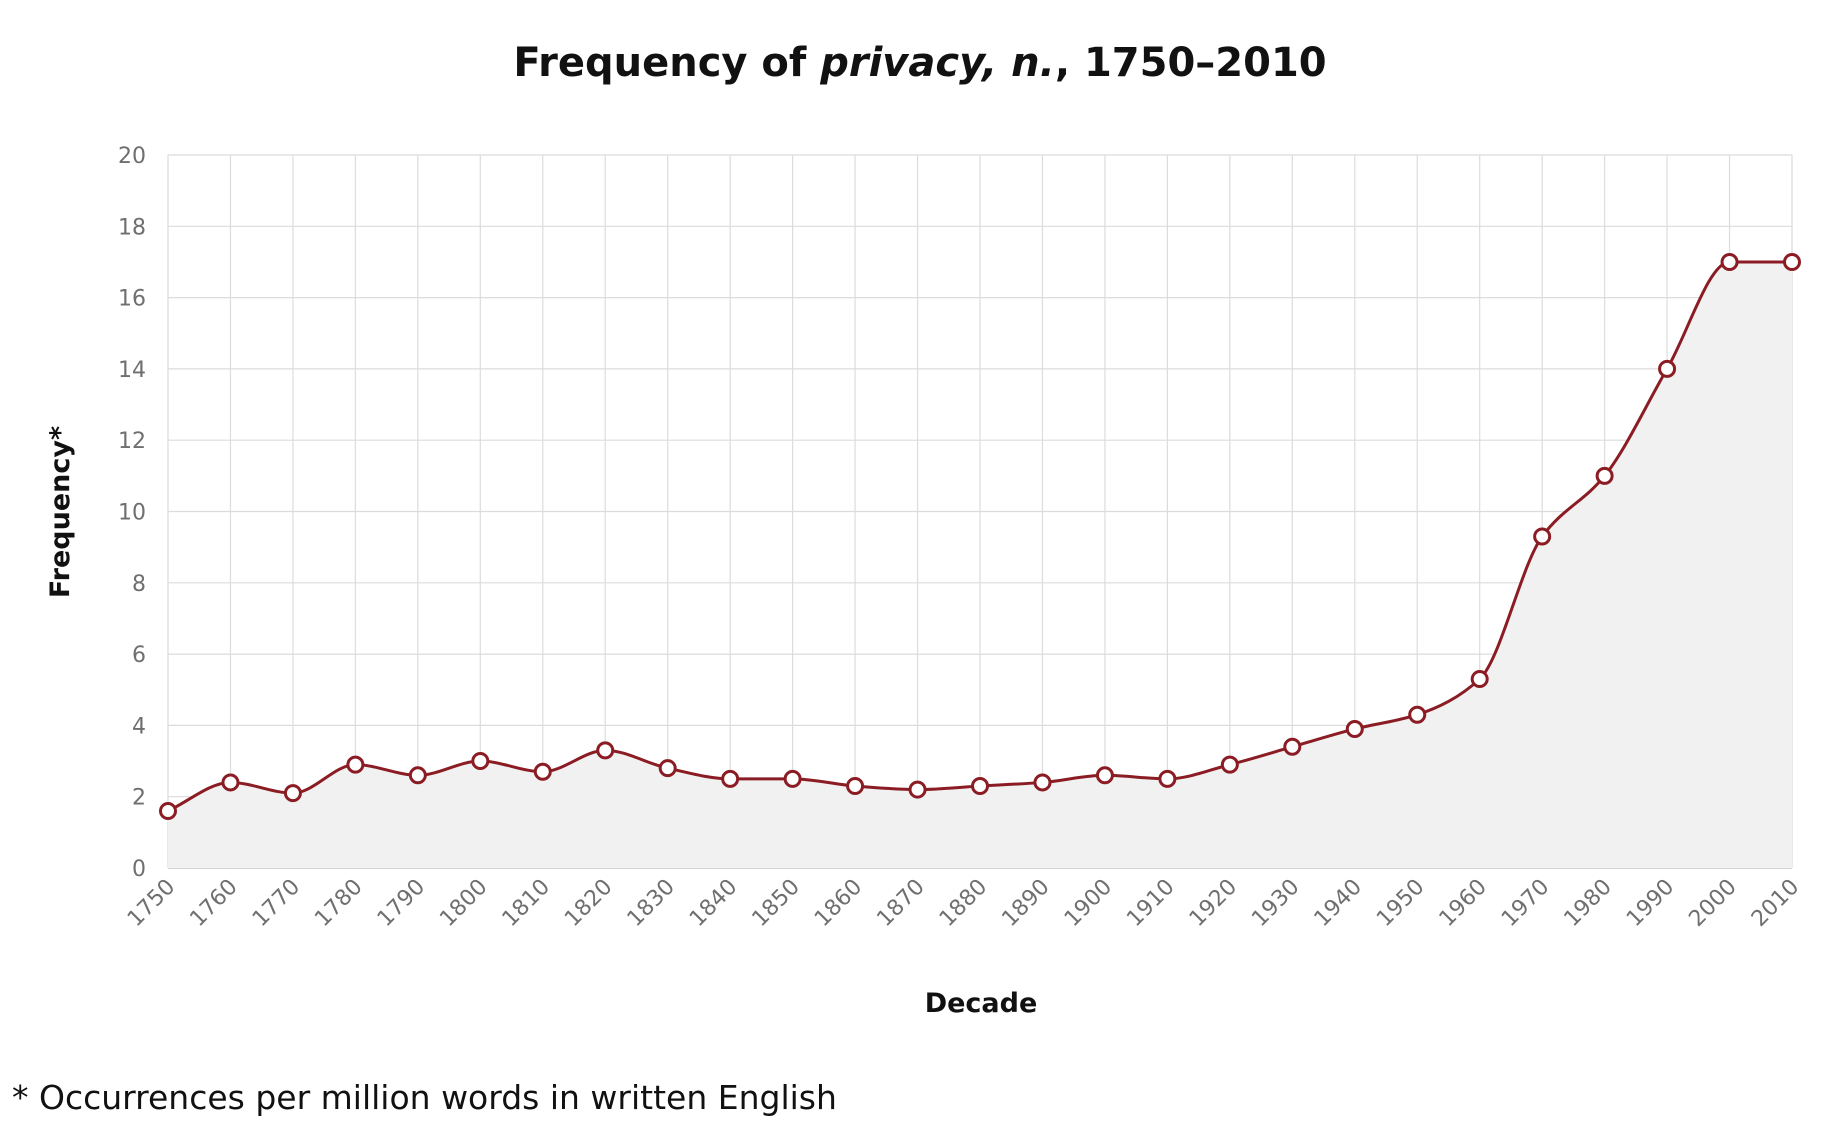  I want to click on x-tick-label: 1830, so click(651, 903).